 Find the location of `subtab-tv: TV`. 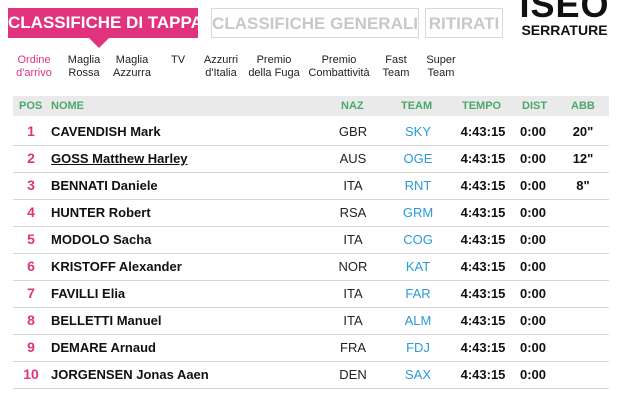

subtab-tv: TV is located at coordinates (178, 60).